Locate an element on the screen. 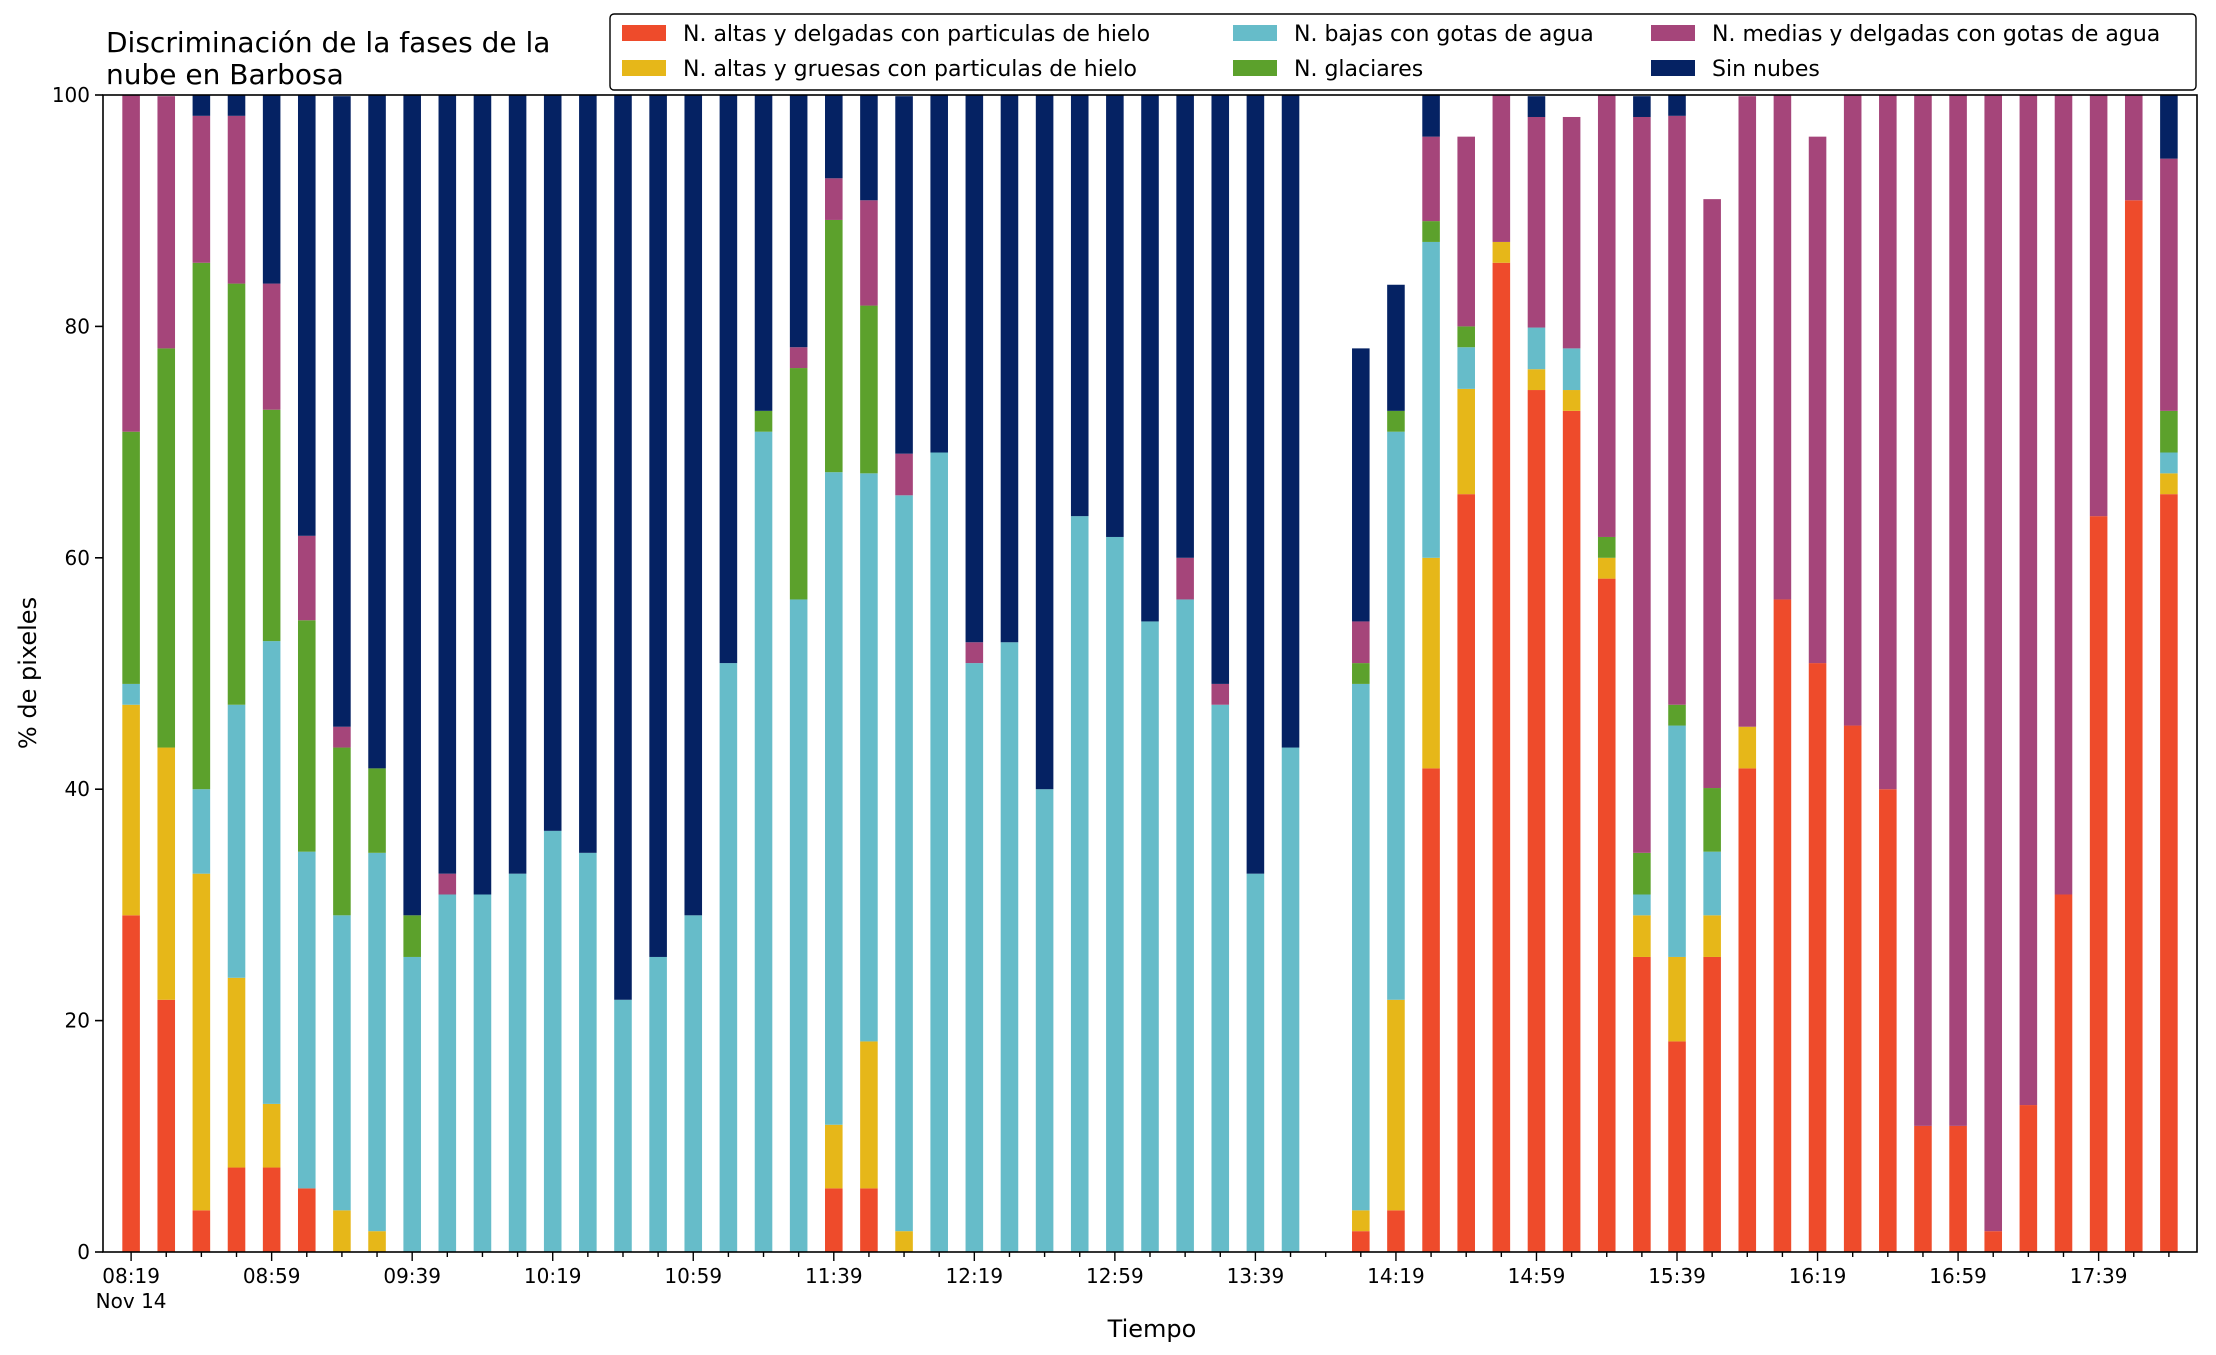 Image resolution: width=2216 pixels, height=1355 pixels. bar-segment-s5-t40 is located at coordinates (1536, 106).